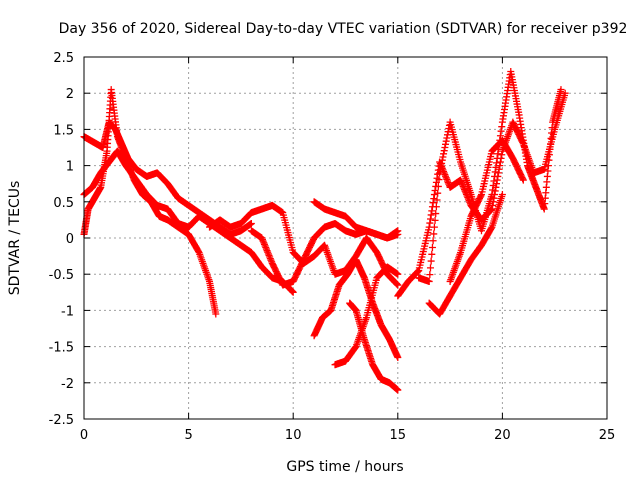 The height and width of the screenshot is (480, 640). Describe the element at coordinates (61, 420) in the screenshot. I see `y-tick-label: -2.5` at that location.